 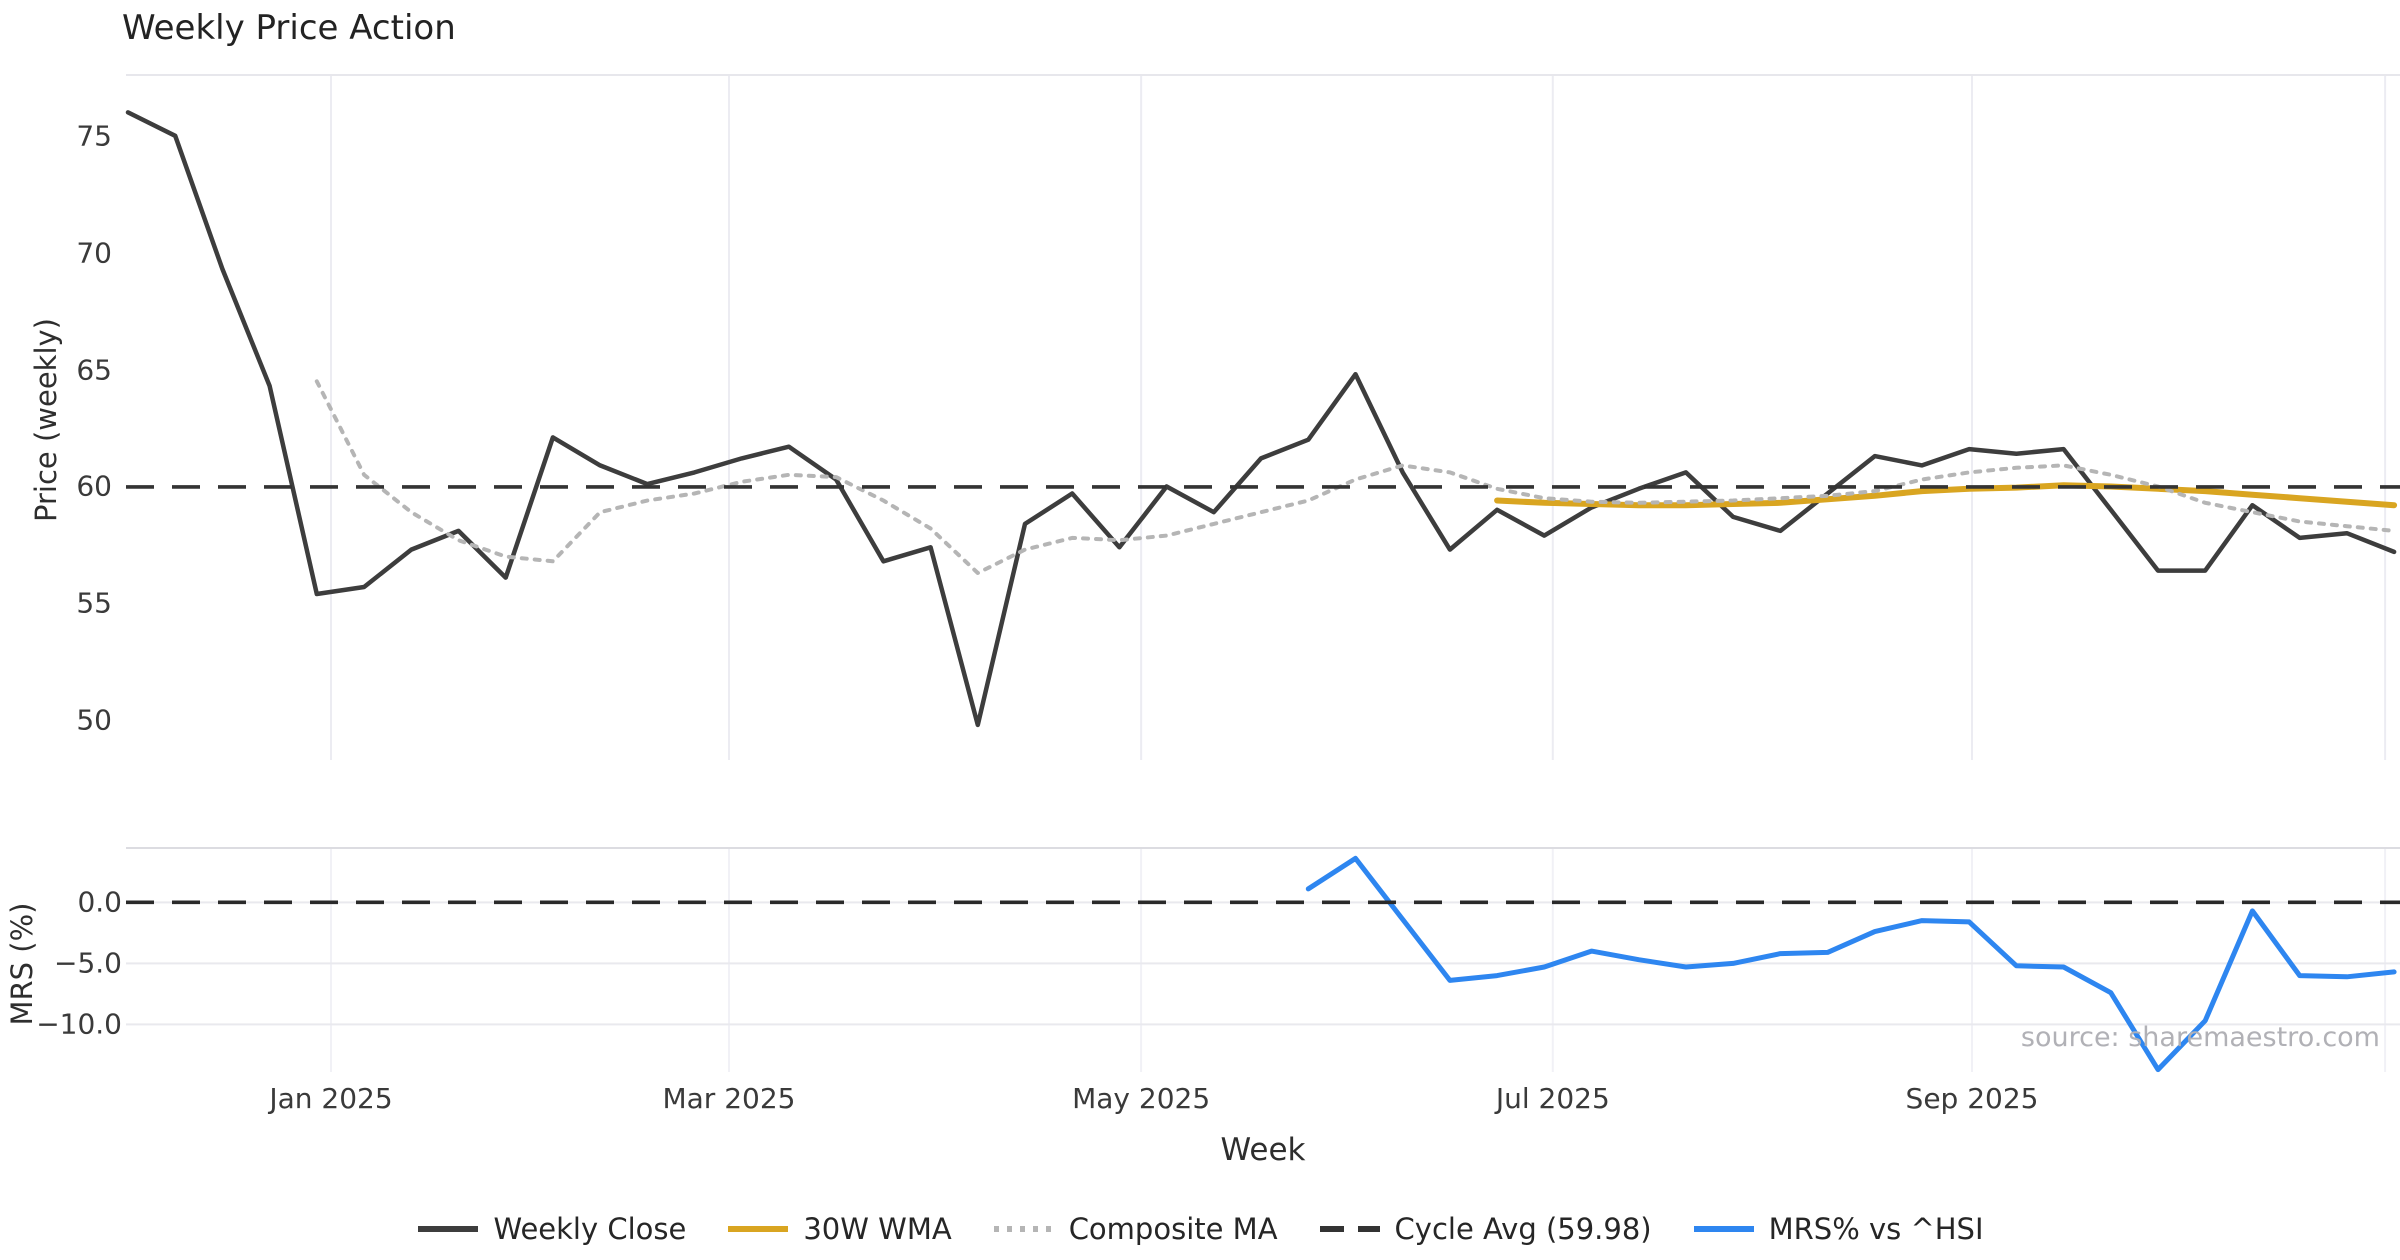 What do you see at coordinates (590, 1229) in the screenshot?
I see `legend-label: Weekly Close` at bounding box center [590, 1229].